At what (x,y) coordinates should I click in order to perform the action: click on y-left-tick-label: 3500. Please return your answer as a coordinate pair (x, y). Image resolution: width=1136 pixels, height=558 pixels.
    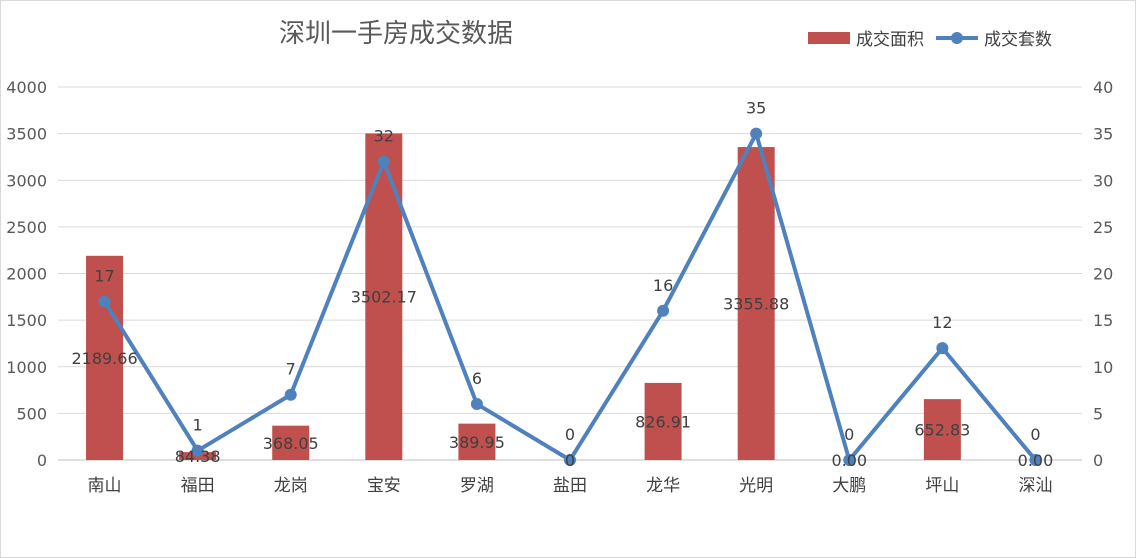
    Looking at the image, I should click on (26, 134).